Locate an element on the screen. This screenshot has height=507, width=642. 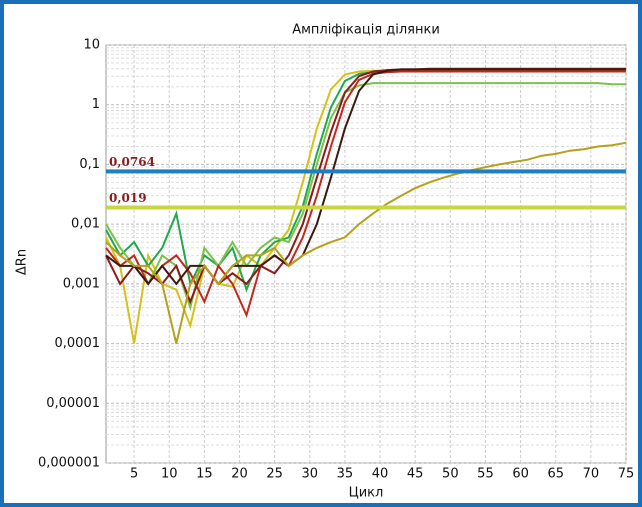
x-tick-label: 20 is located at coordinates (239, 474).